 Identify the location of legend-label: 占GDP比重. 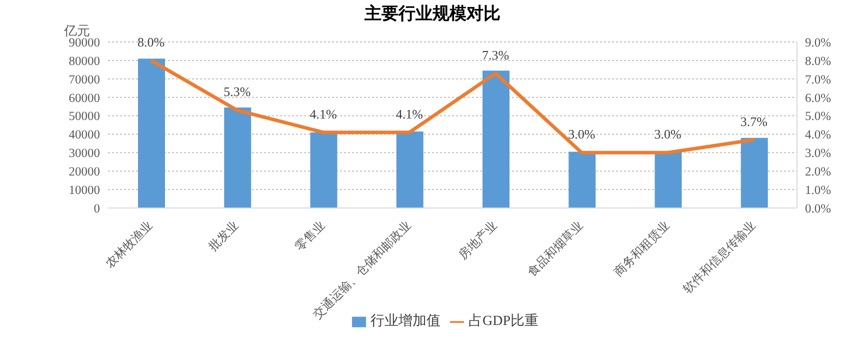
(503, 321).